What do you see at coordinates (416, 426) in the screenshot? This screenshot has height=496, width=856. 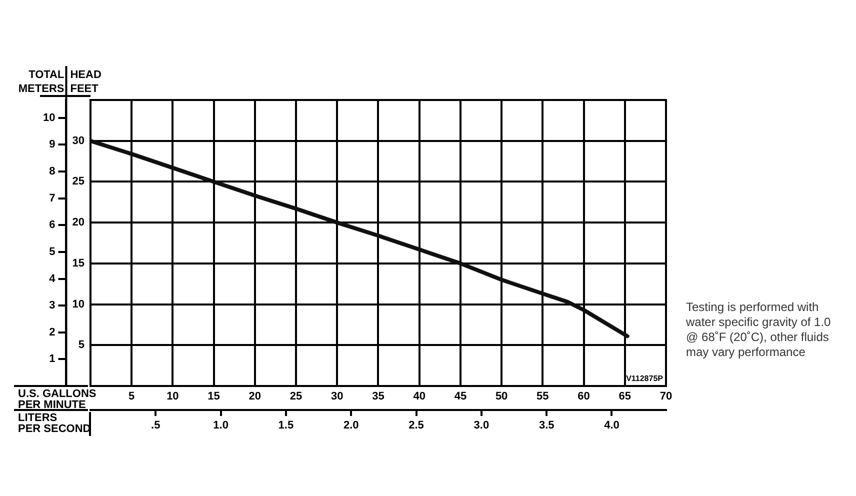 I see `x2-tick-label: 2.5` at bounding box center [416, 426].